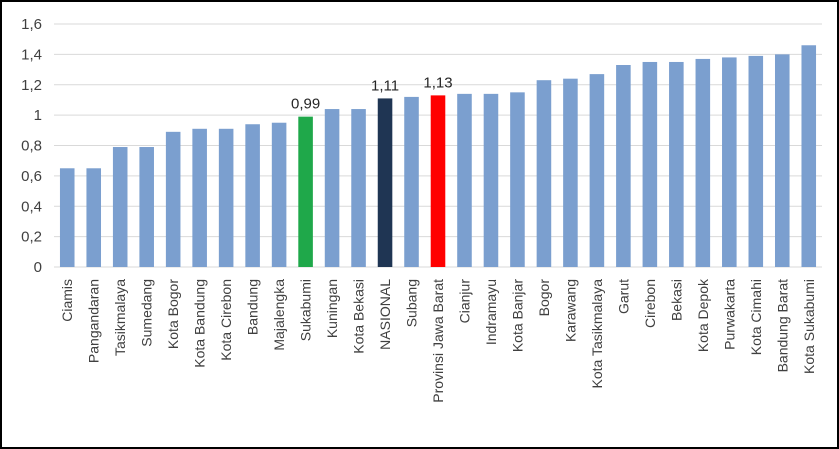  What do you see at coordinates (650, 303) in the screenshot?
I see `category-label: Cirebon` at bounding box center [650, 303].